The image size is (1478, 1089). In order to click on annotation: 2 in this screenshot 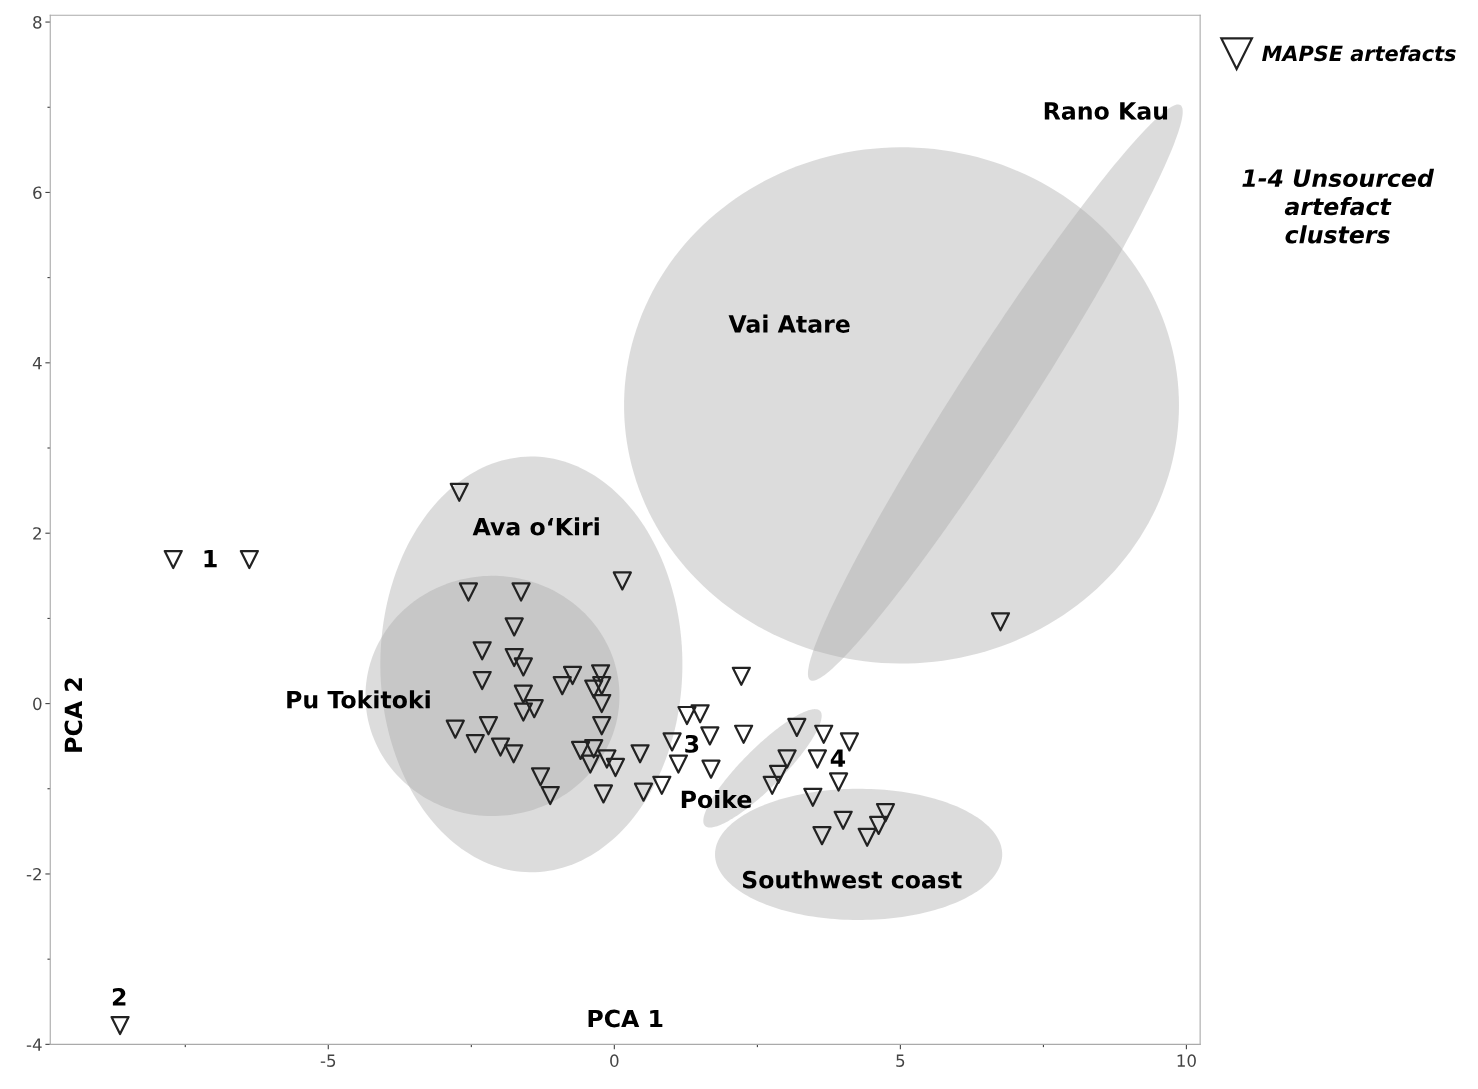, I will do `click(119, 997)`.